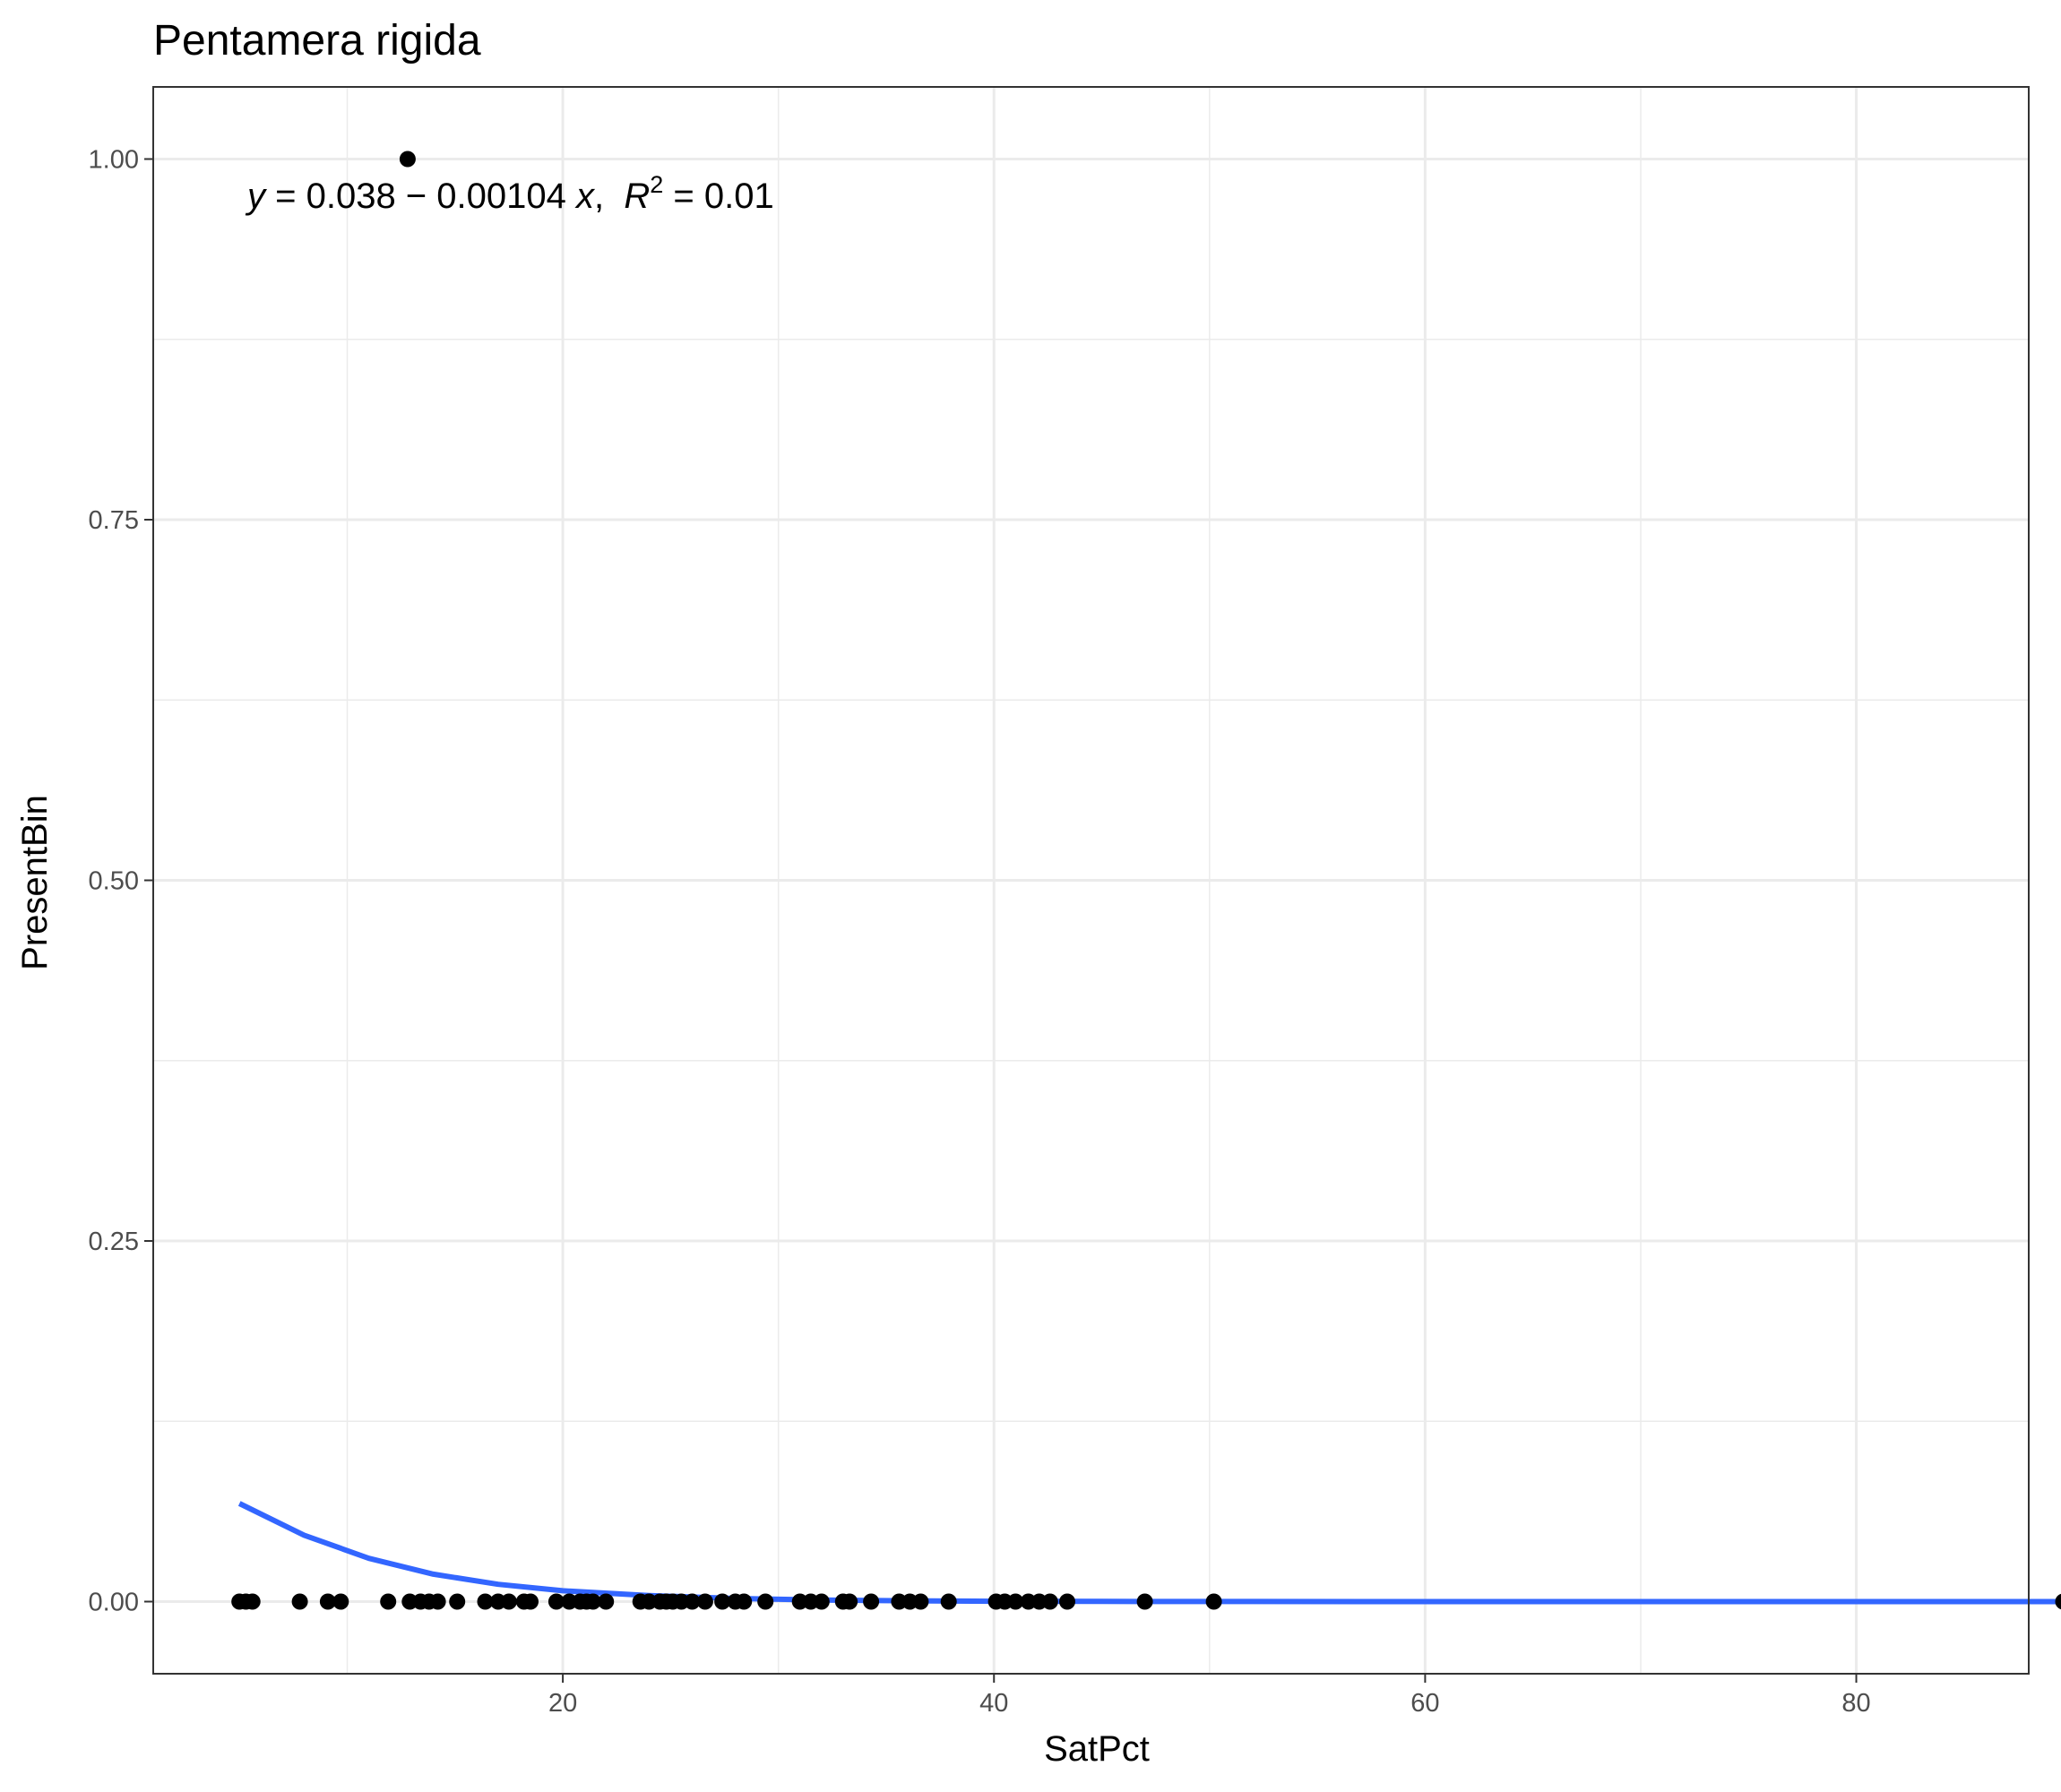 The width and height of the screenshot is (2061, 1792). What do you see at coordinates (114, 1603) in the screenshot?
I see `y-tick-label: 0.00` at bounding box center [114, 1603].